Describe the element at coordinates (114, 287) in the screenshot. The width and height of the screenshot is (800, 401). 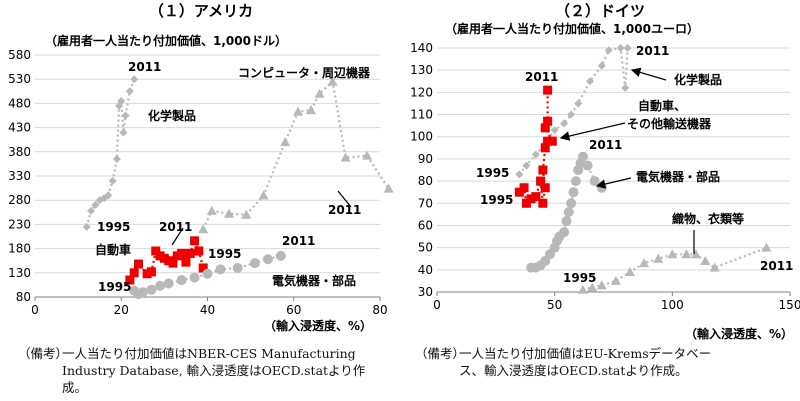
I see `usa-auto-1995-label: 1995` at that location.